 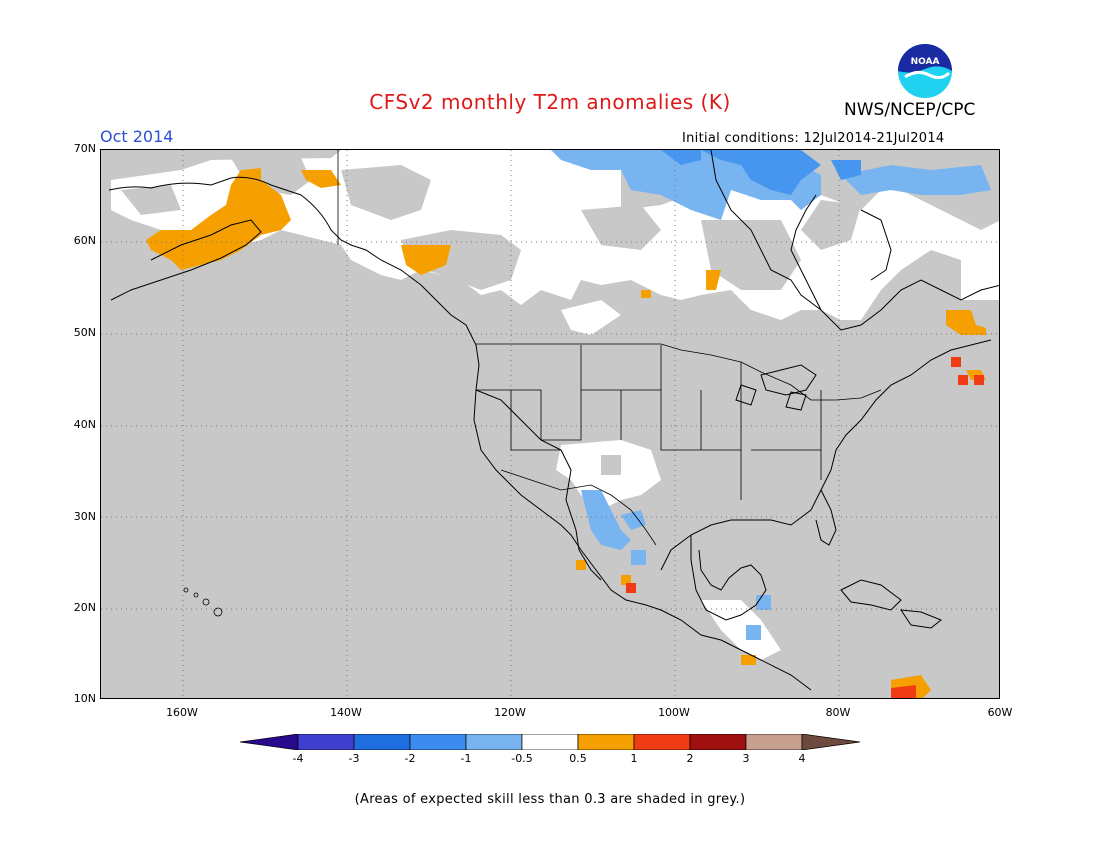 What do you see at coordinates (746, 758) in the screenshot?
I see `colorbar-label: 3` at bounding box center [746, 758].